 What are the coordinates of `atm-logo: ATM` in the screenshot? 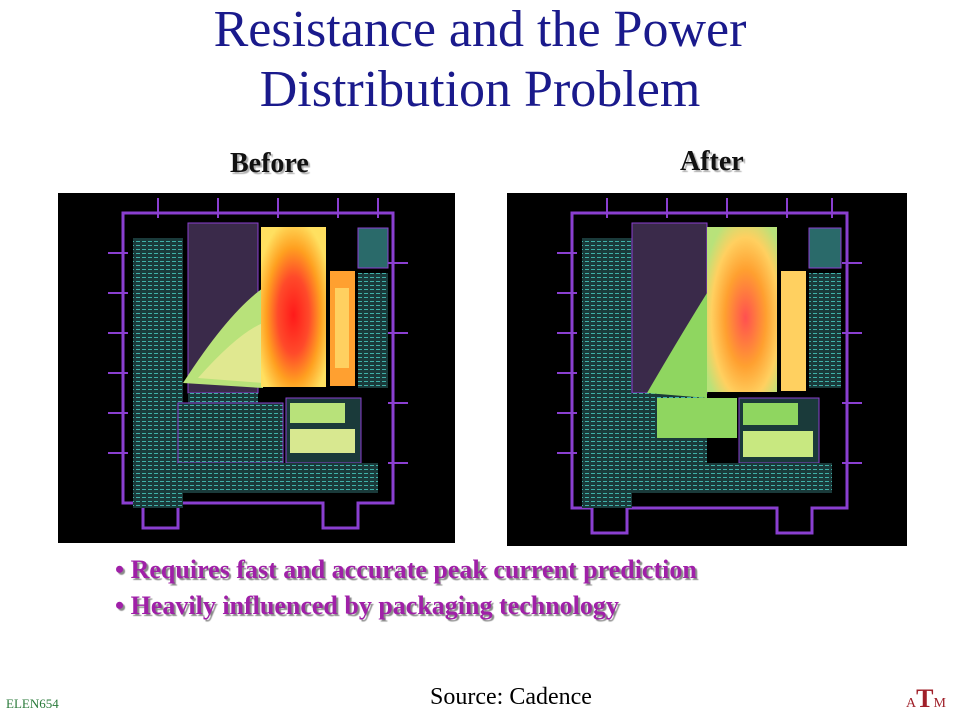 It's located at (926, 698).